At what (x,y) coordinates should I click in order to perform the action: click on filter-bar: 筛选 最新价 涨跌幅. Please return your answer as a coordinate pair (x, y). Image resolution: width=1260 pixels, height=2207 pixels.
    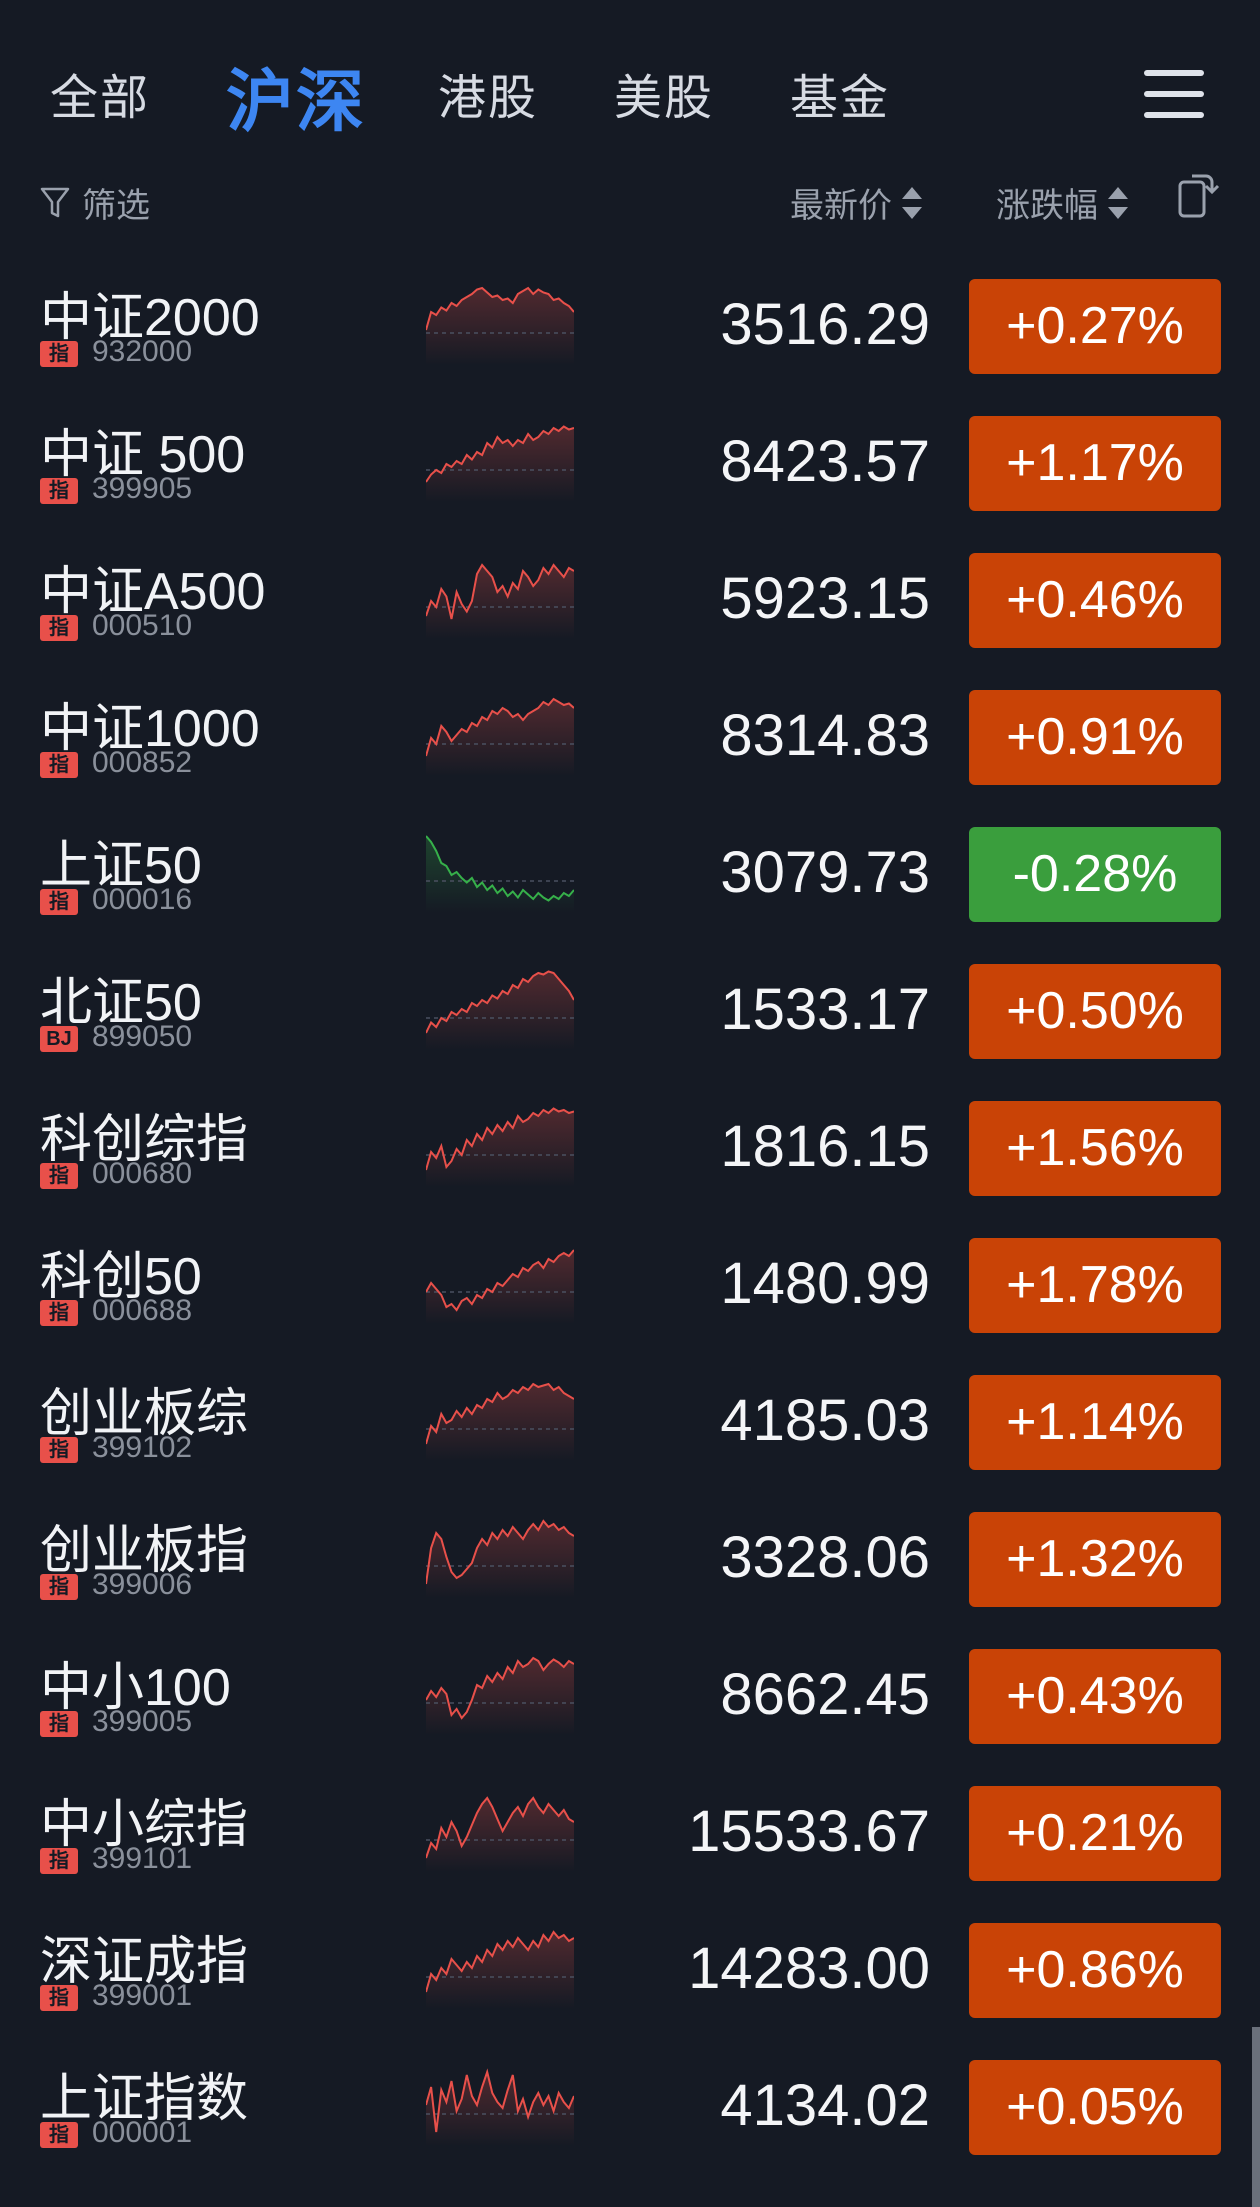
    Looking at the image, I should click on (630, 200).